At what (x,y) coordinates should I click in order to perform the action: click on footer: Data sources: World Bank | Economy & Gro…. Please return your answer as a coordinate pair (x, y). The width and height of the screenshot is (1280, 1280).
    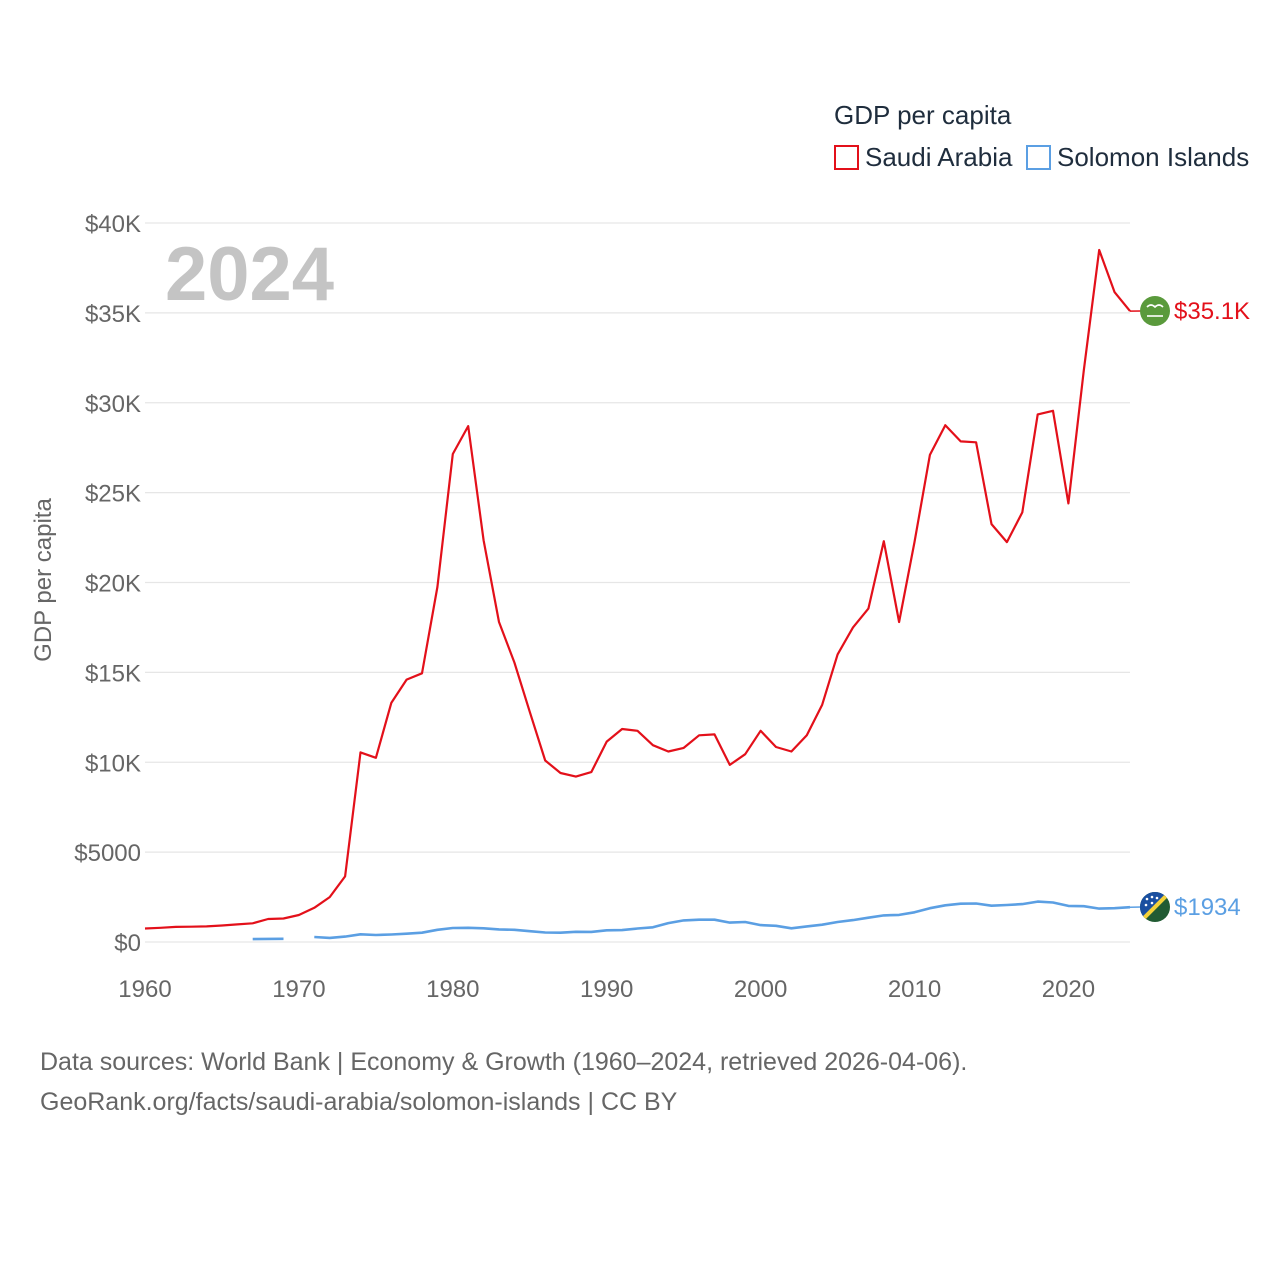
    Looking at the image, I should click on (650, 1082).